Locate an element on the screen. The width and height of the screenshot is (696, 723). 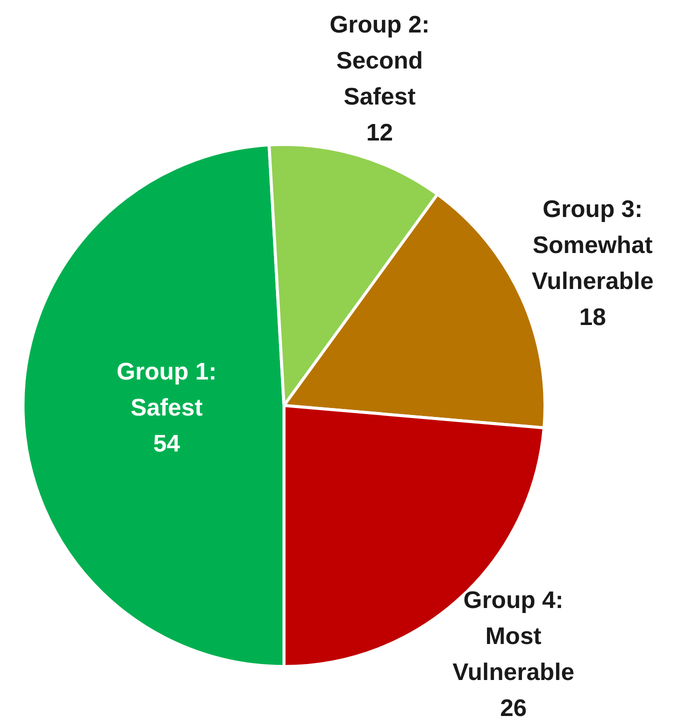
slice-label: Group 4: Most Vulnerable is located at coordinates (513, 636).